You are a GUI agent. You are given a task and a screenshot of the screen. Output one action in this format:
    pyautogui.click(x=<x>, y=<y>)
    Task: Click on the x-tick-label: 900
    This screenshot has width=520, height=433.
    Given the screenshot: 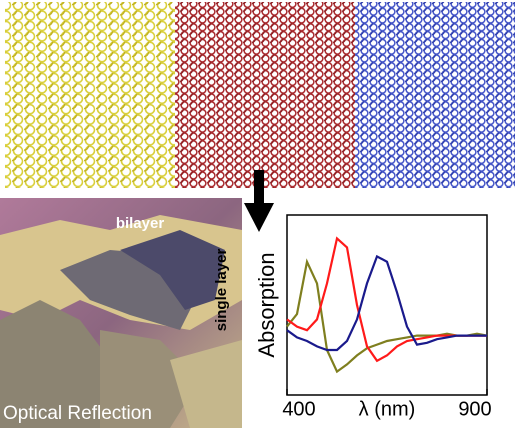 What is the action you would take?
    pyautogui.click(x=474, y=409)
    